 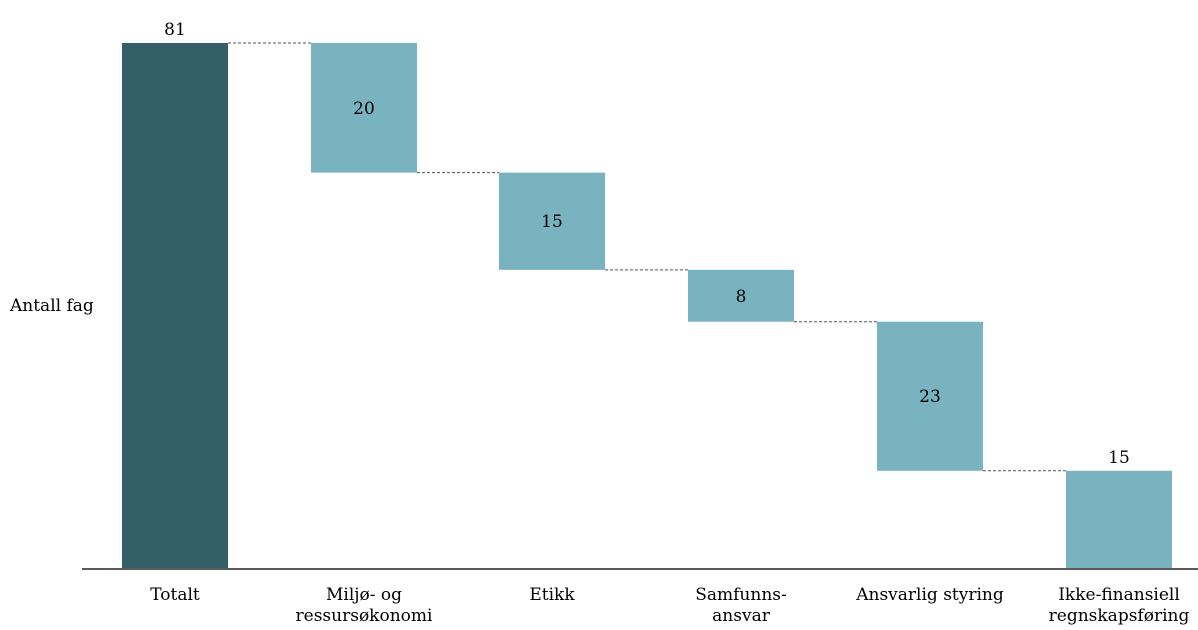 I want to click on category-label: Samfunns-, so click(x=741, y=595).